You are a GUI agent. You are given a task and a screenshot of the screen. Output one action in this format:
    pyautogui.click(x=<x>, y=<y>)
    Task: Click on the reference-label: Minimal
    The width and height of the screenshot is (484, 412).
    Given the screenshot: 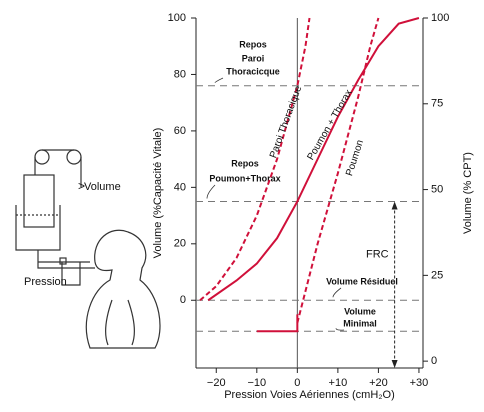 What is the action you would take?
    pyautogui.click(x=360, y=323)
    